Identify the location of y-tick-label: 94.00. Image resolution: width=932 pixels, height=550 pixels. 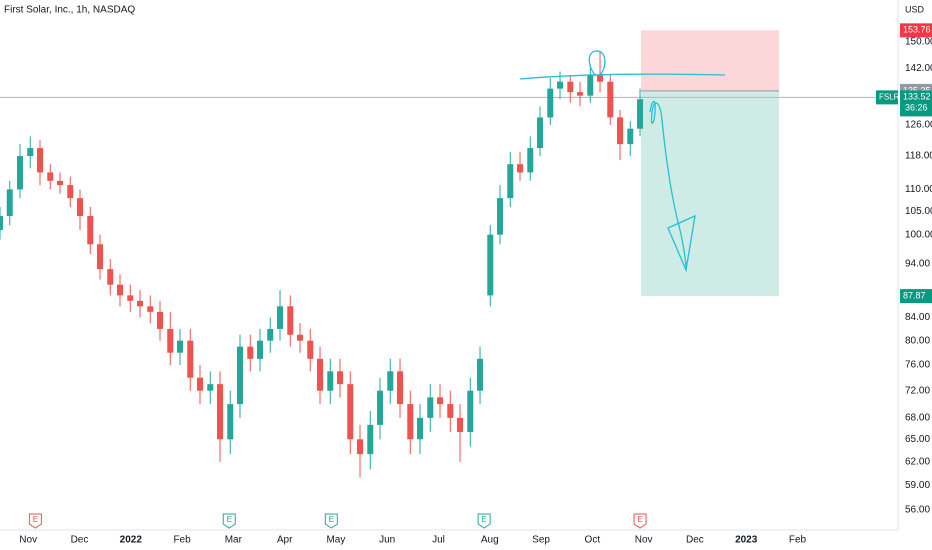
(917, 264).